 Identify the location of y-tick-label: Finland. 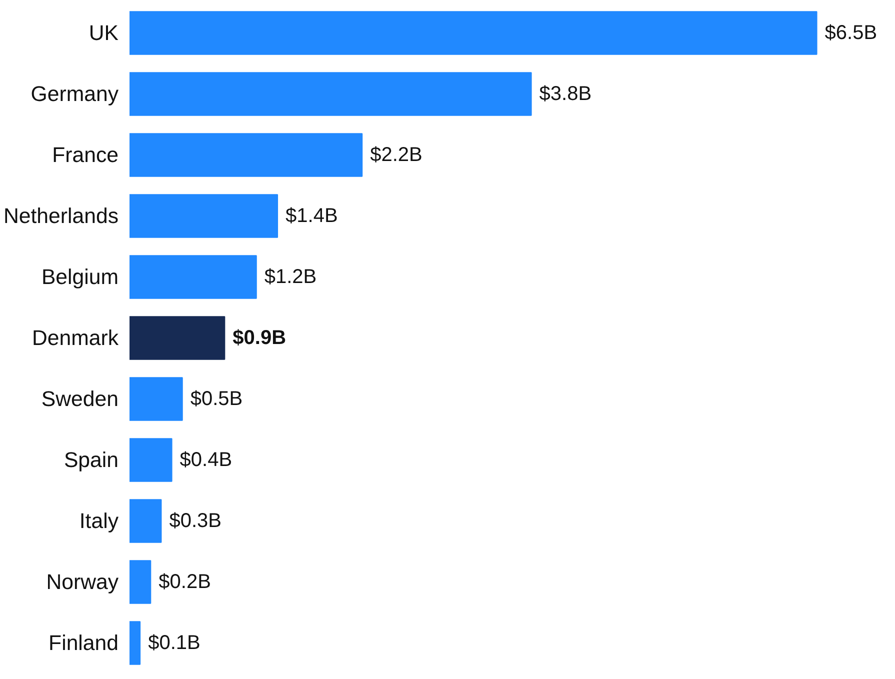
(83, 643).